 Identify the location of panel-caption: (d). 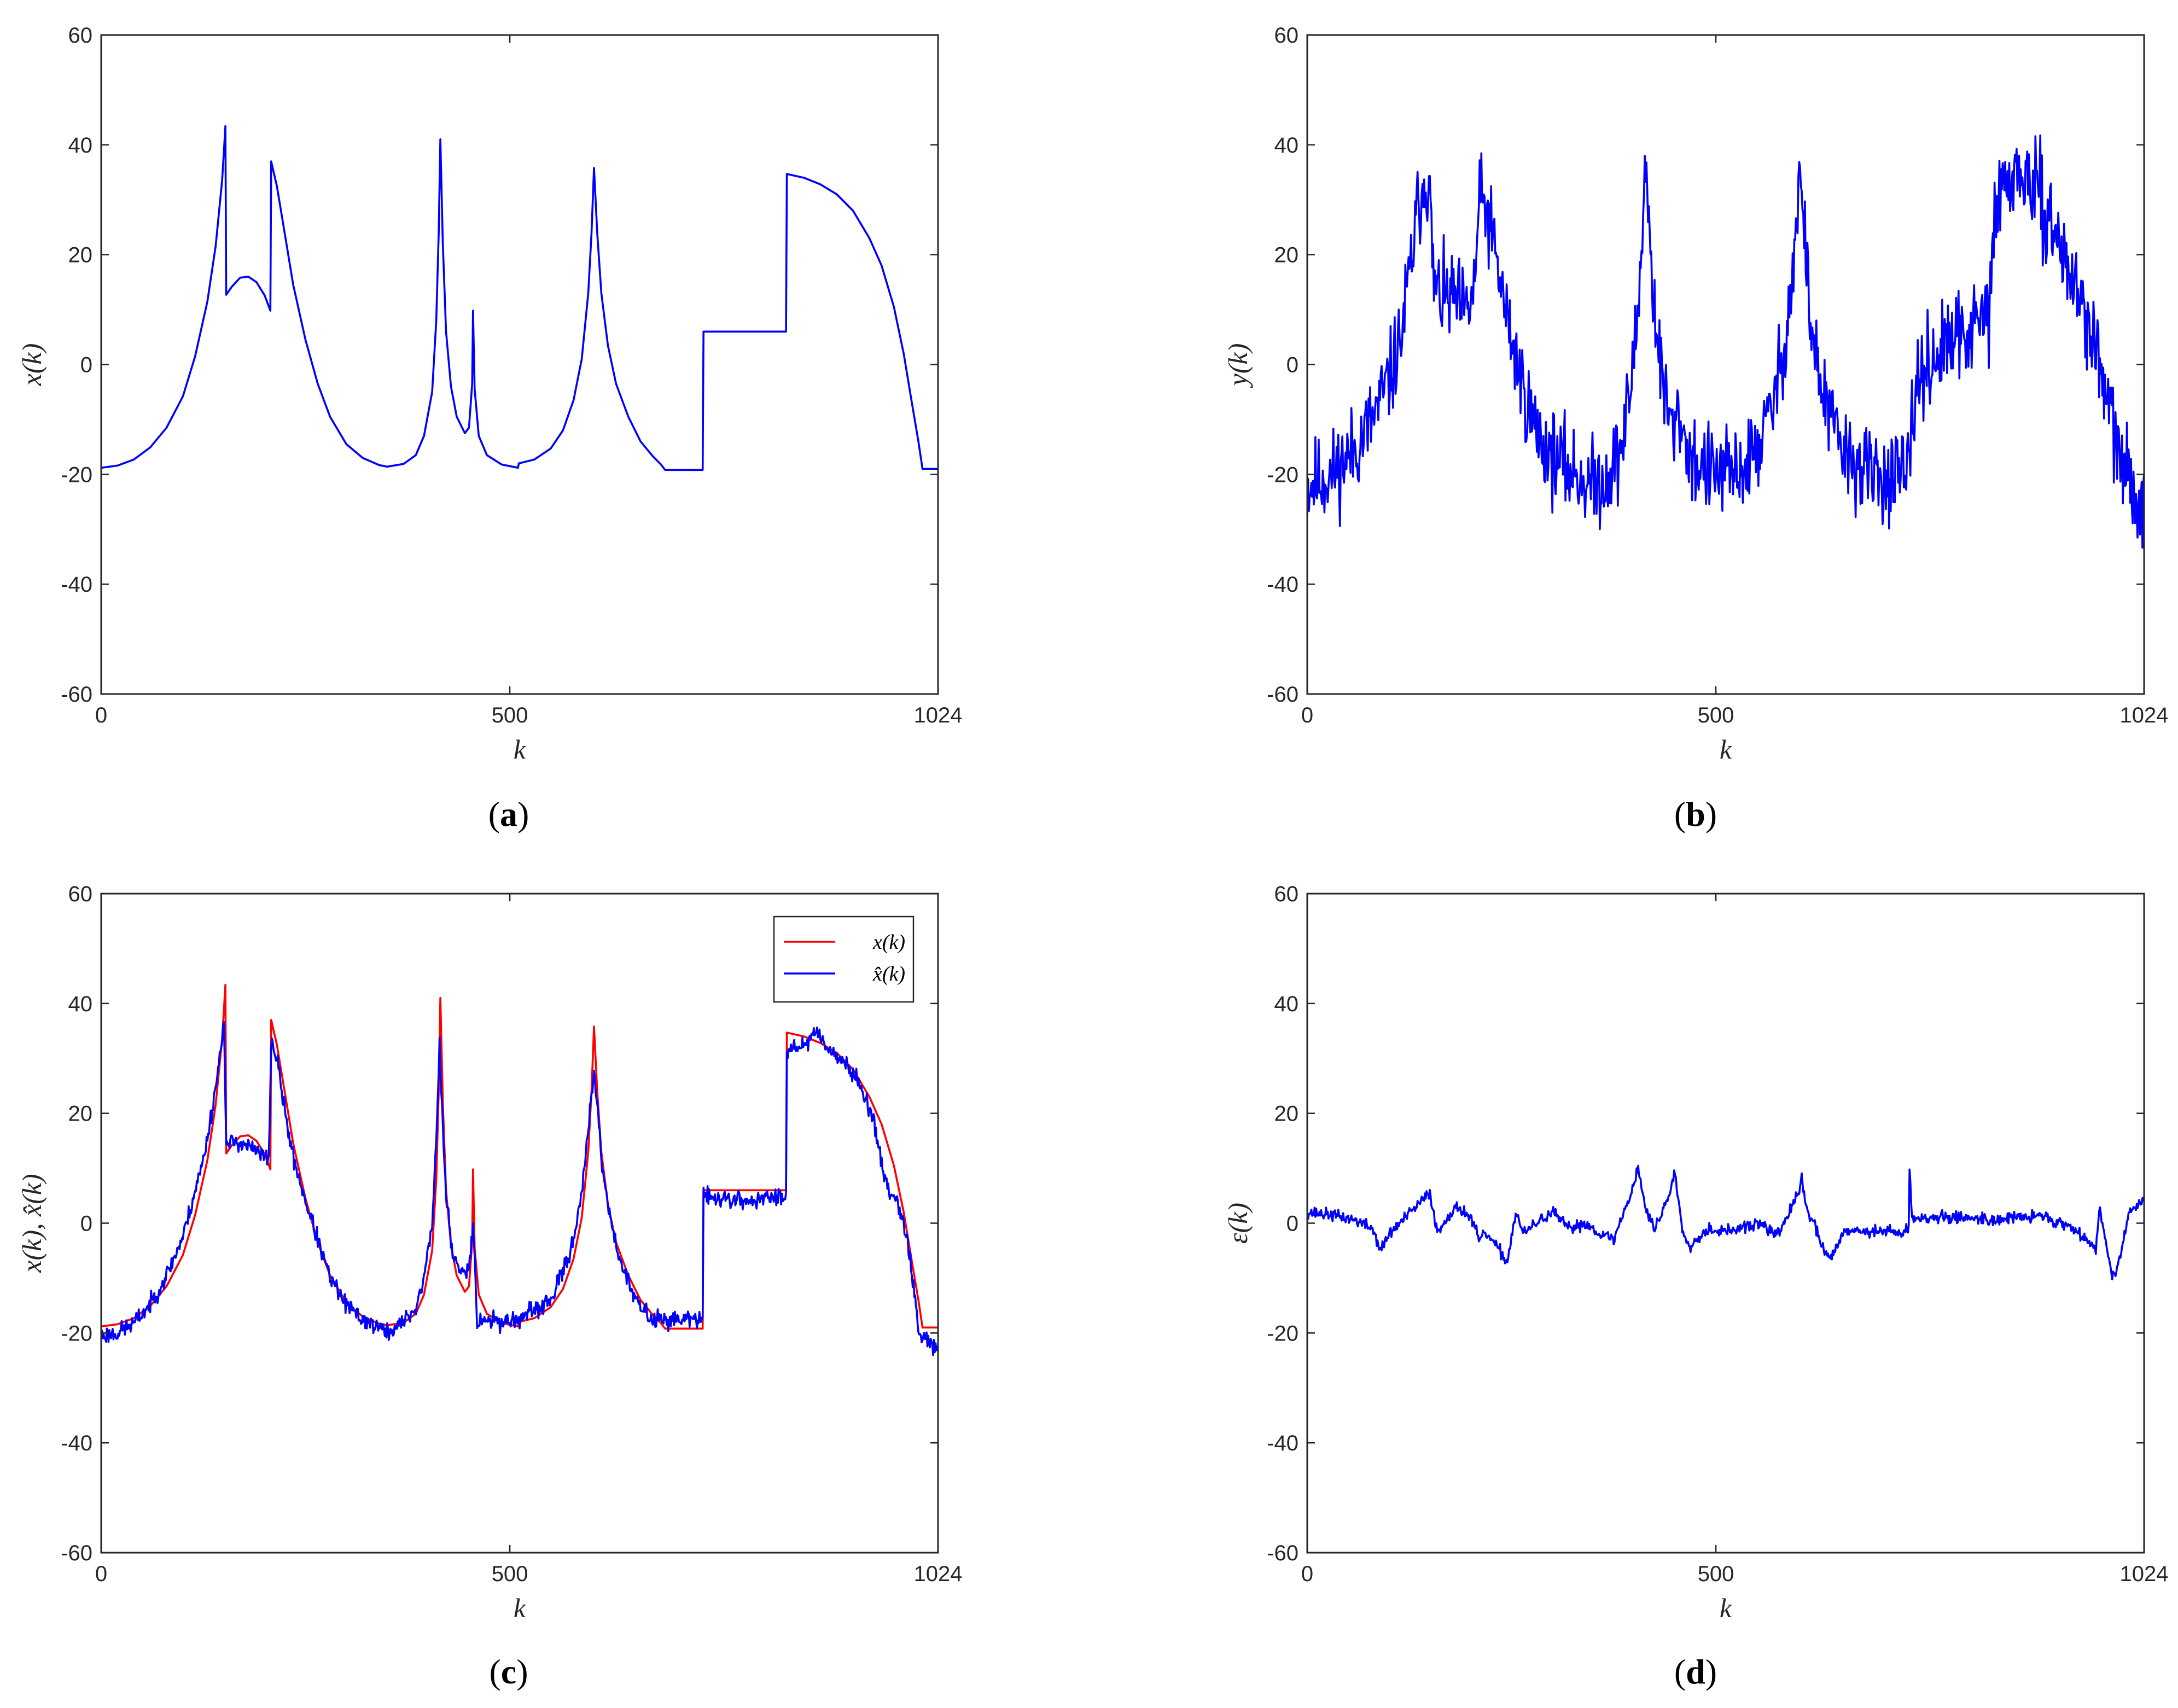
(1696, 1671).